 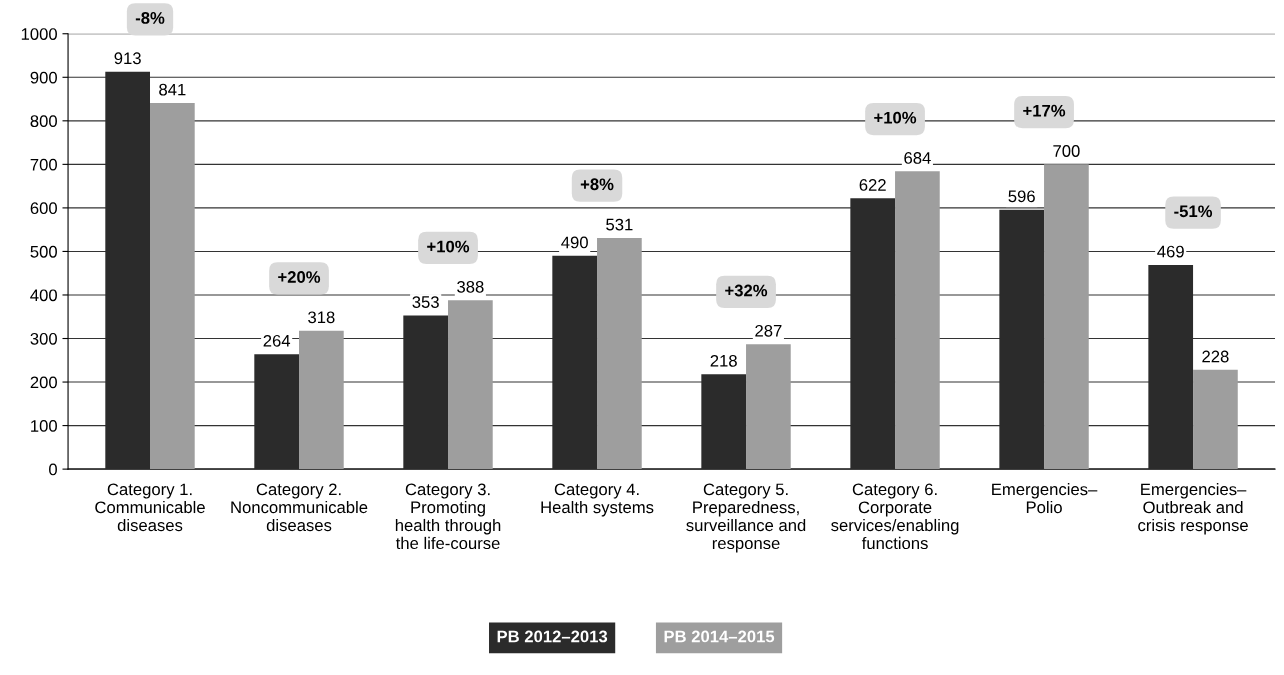 I want to click on data-label: 622, so click(x=872, y=185).